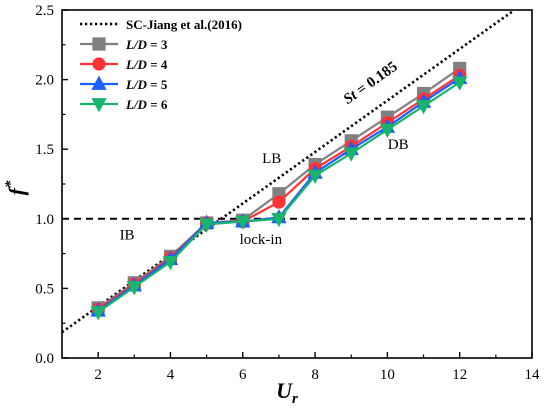  What do you see at coordinates (44, 11) in the screenshot?
I see `y-tick-label: 2.5` at bounding box center [44, 11].